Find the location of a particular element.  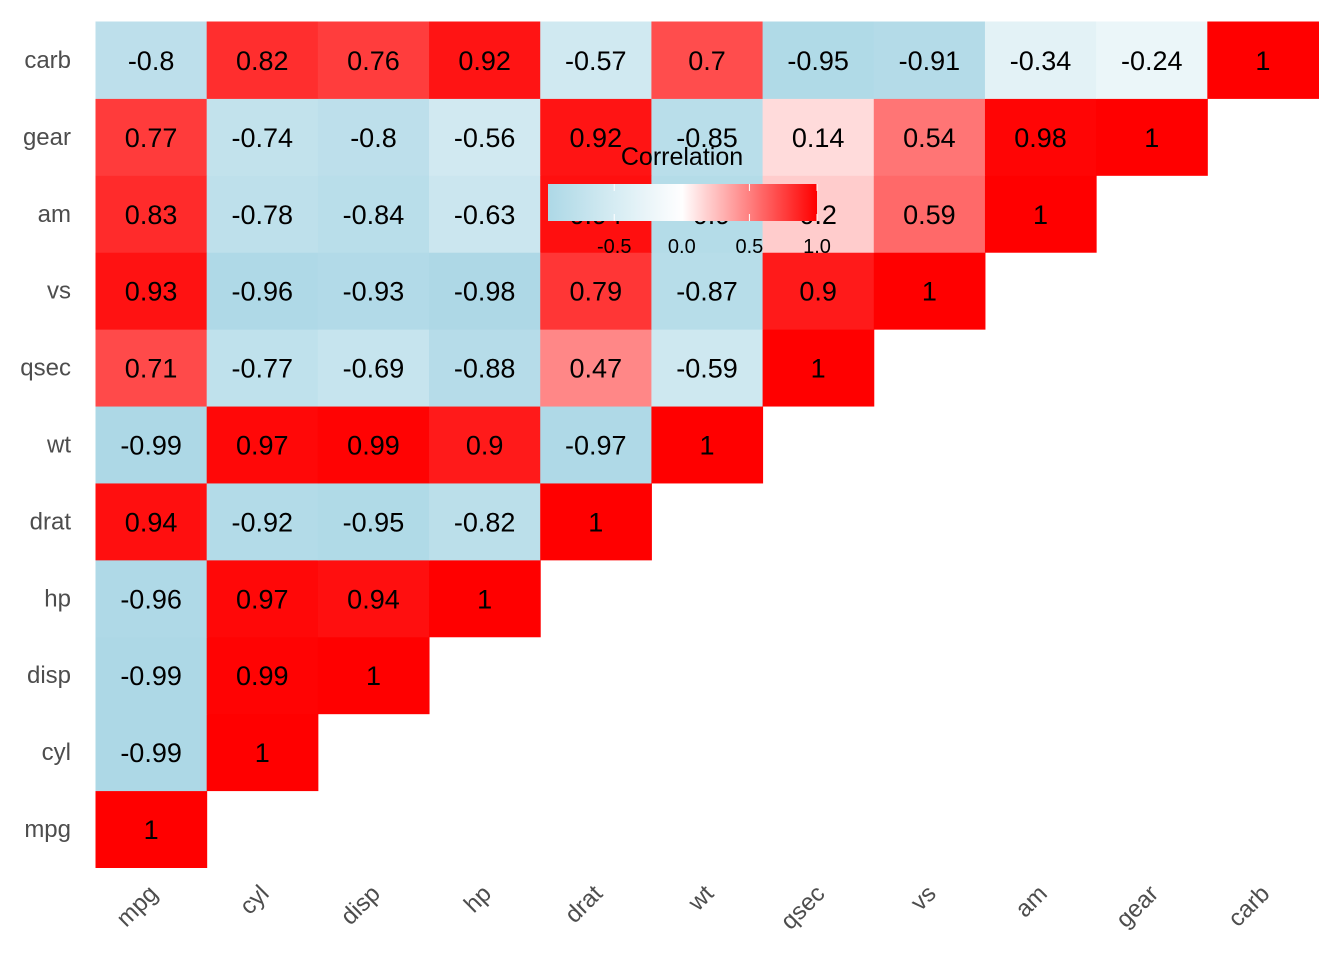

heatmap-cell-wt-carb is located at coordinates (707, 60).